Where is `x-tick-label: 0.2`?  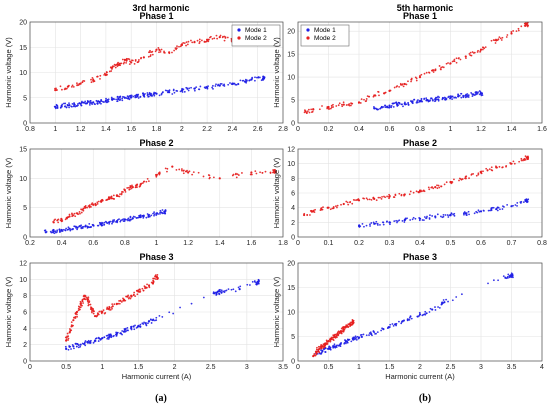
x-tick-label: 0.2 is located at coordinates (329, 129).